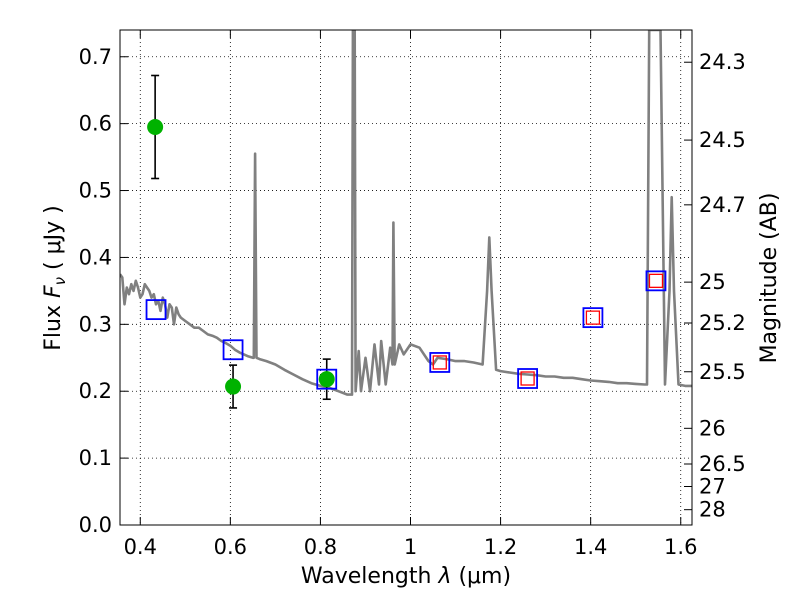 This screenshot has height=600, width=800. I want to click on y2-axis-label: Magnitude (AB), so click(769, 278).